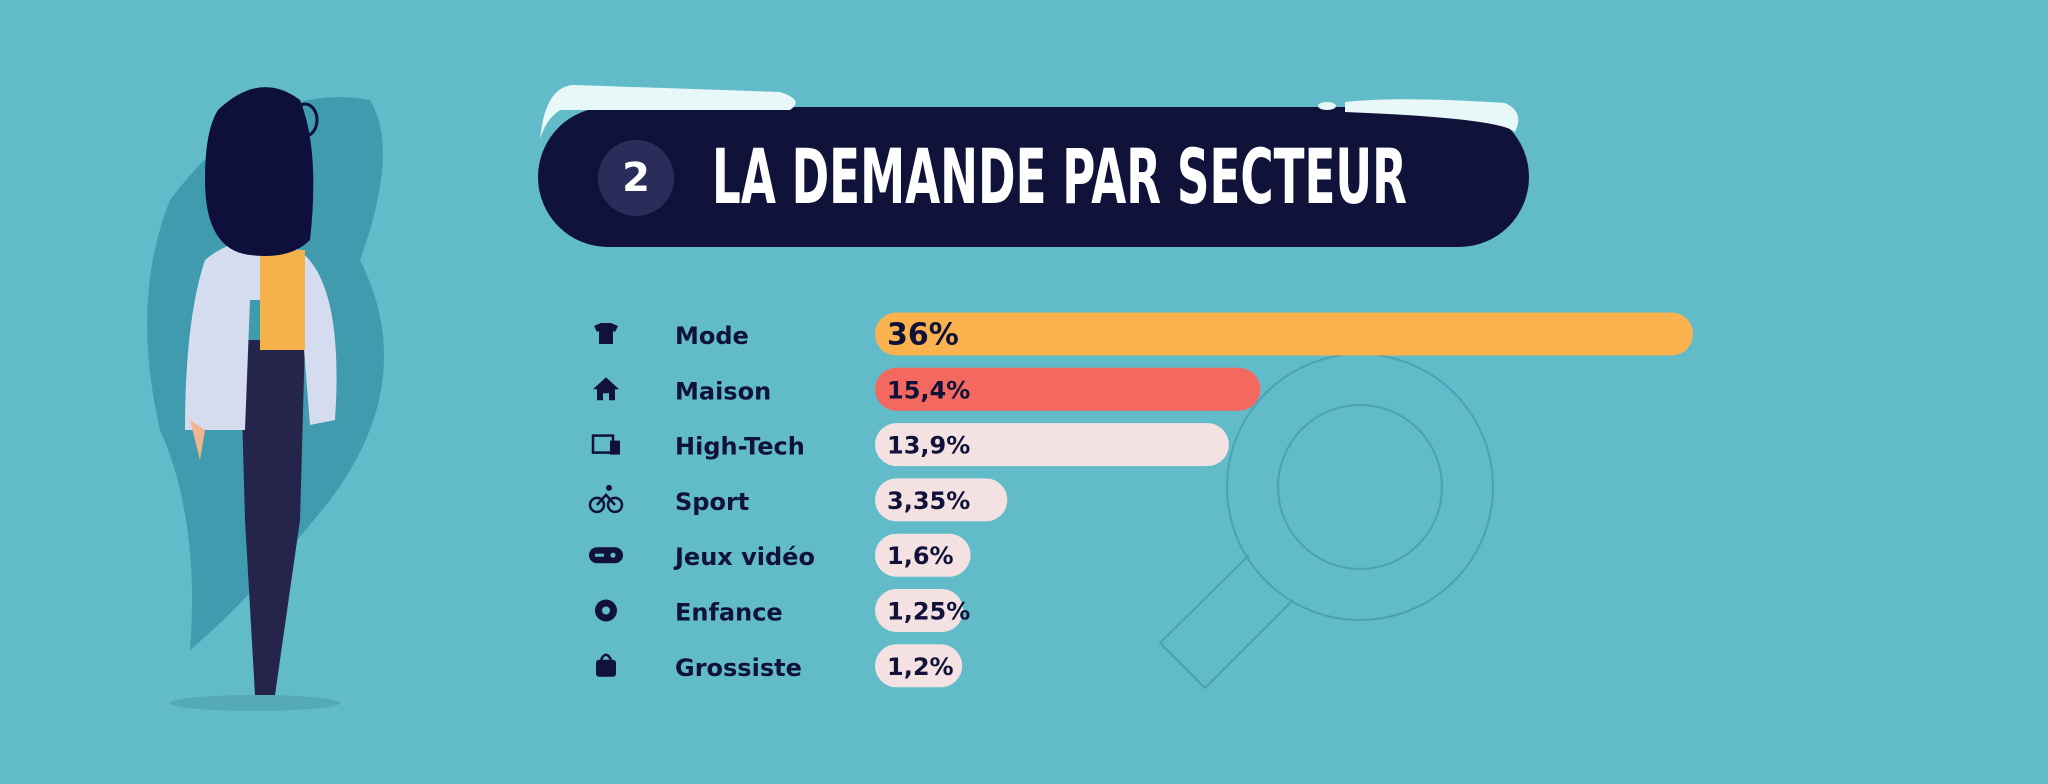 Image resolution: width=2048 pixels, height=784 pixels. I want to click on chart-title: LA DEMANDE PAR SECTEUR, so click(1059, 176).